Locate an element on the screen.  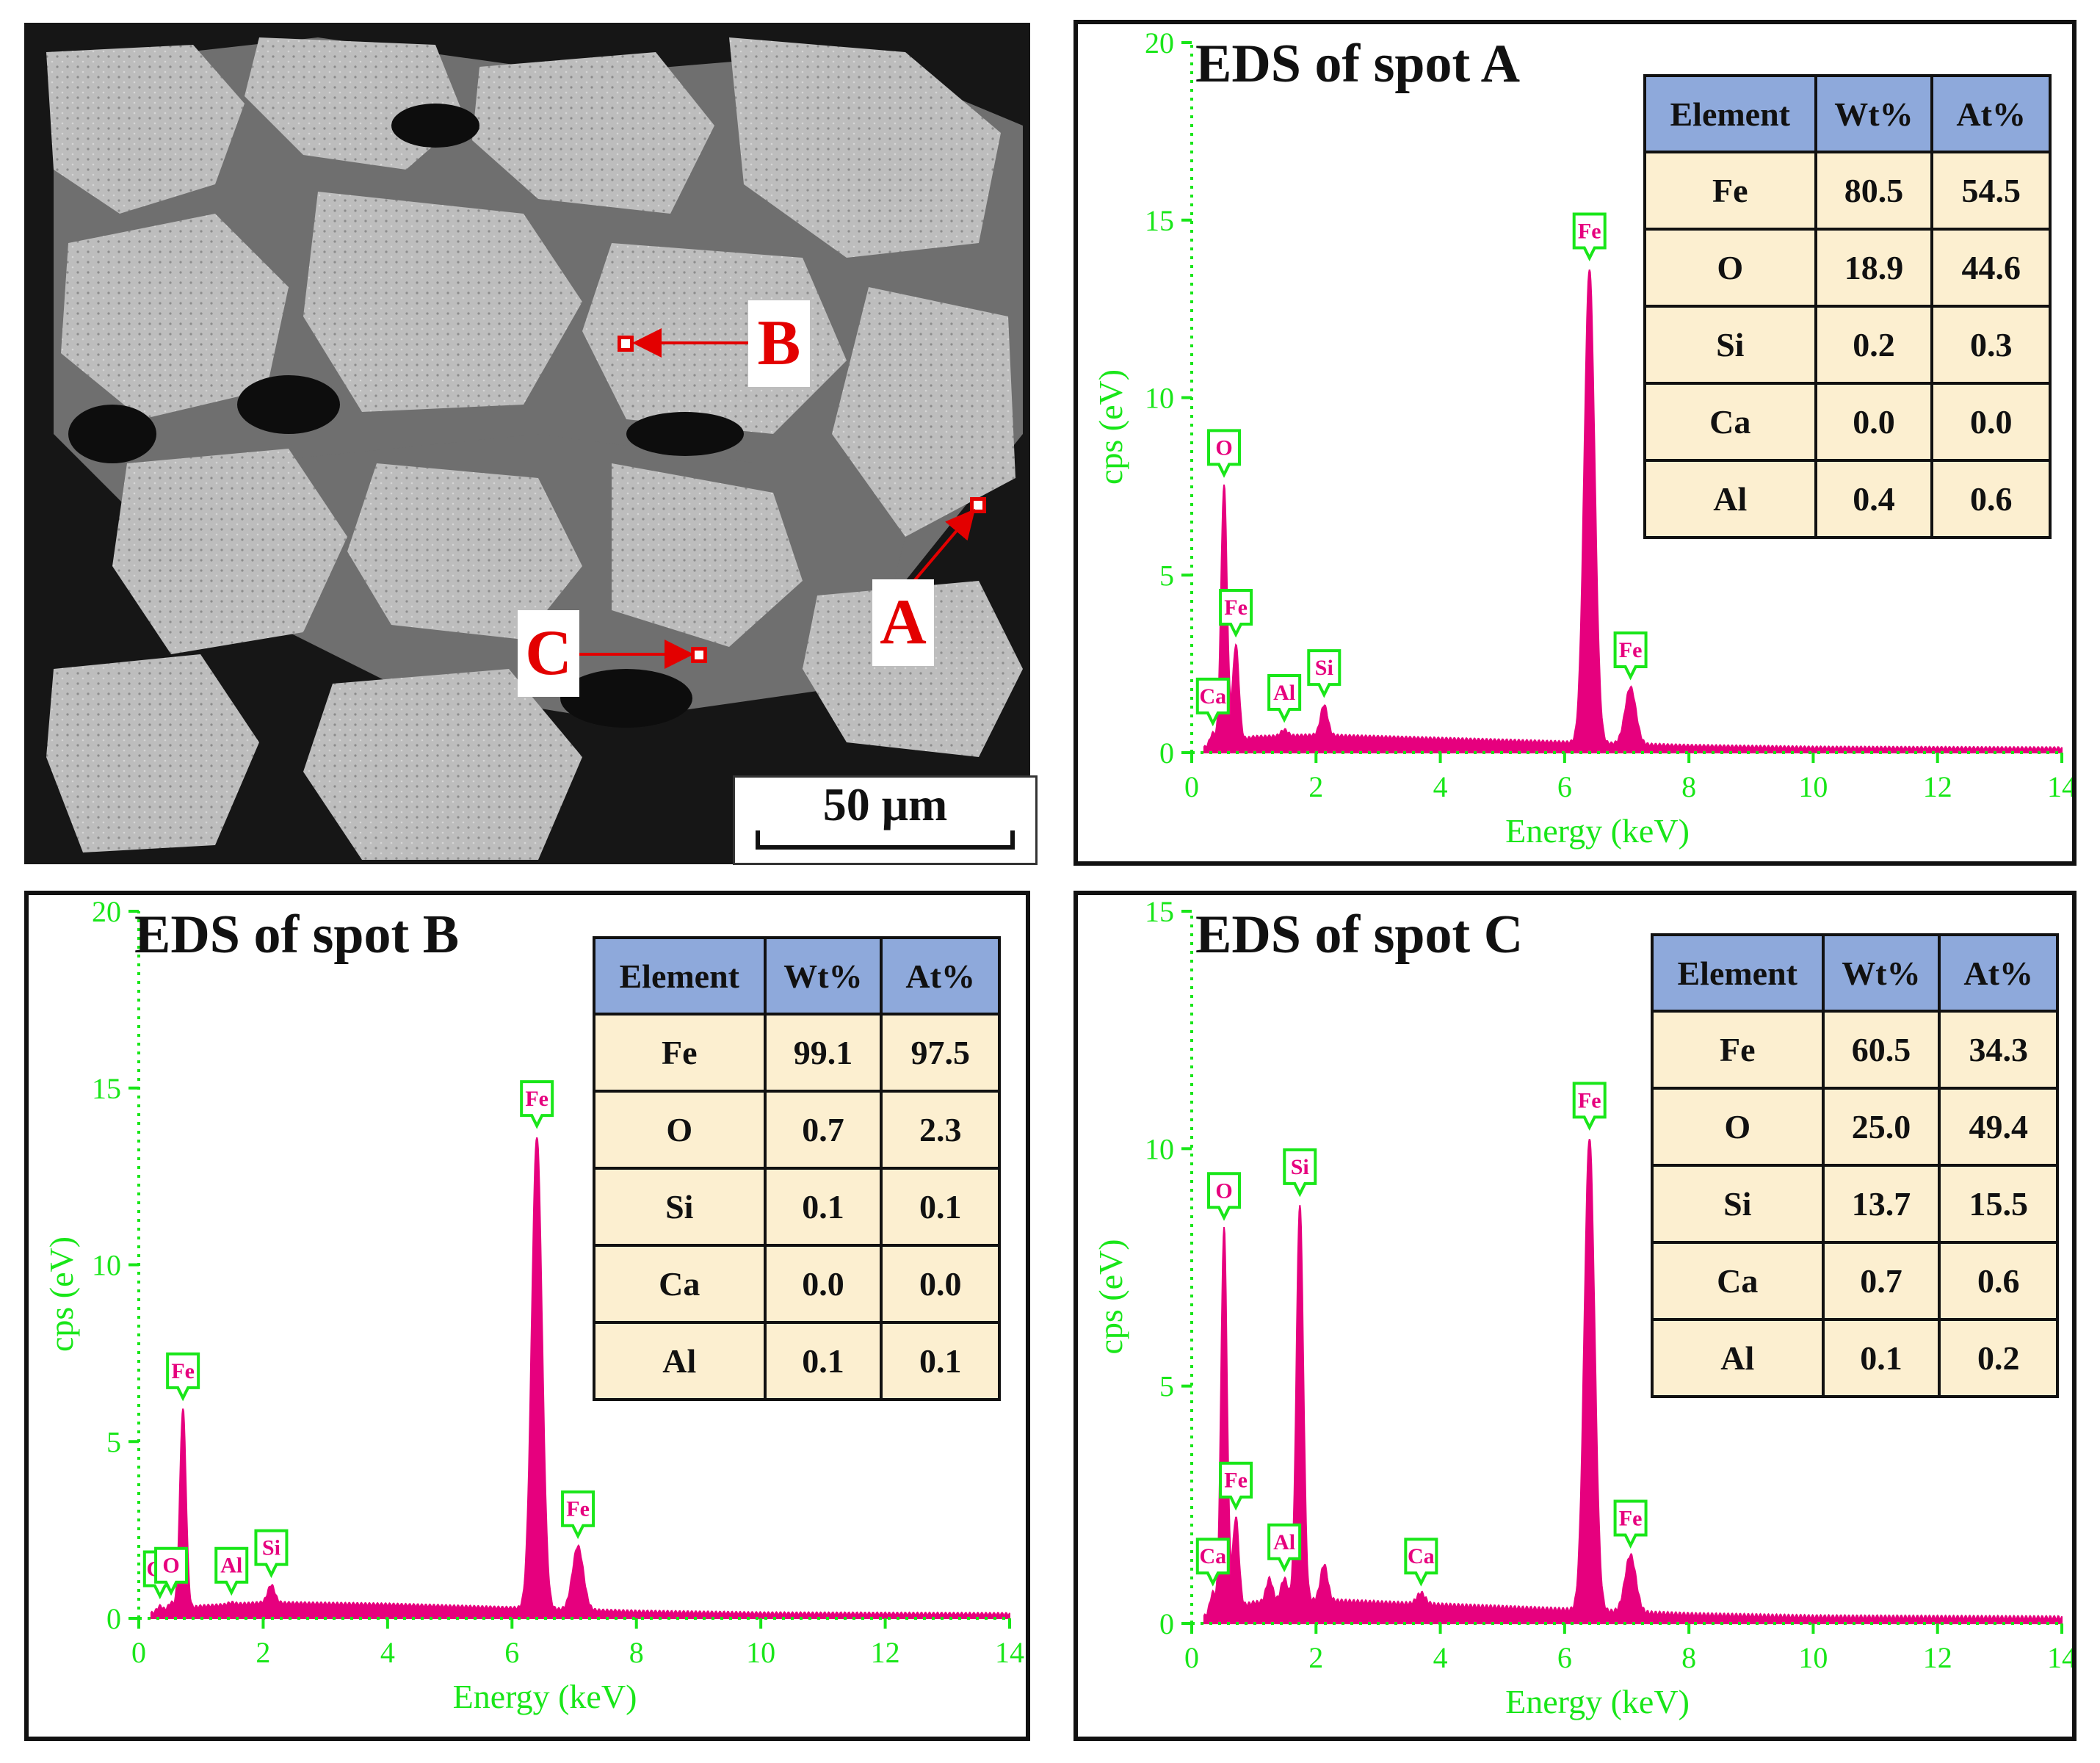
eds-title-c: EDS of spot C is located at coordinates (1359, 935).